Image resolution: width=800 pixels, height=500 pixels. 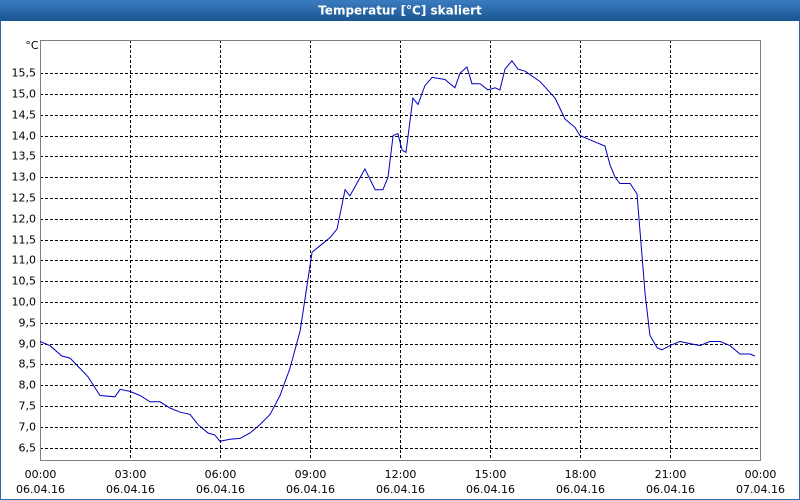 What do you see at coordinates (28, 364) in the screenshot?
I see `y-tick-label: 8,5` at bounding box center [28, 364].